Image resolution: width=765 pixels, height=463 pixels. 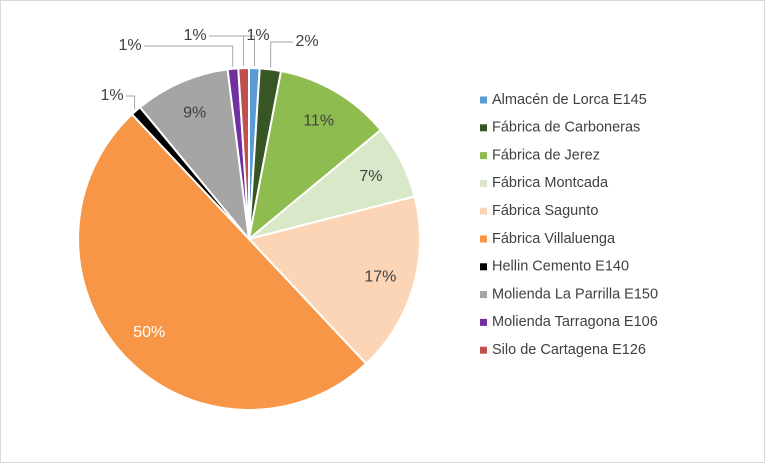 I want to click on legend-label: Fábrica Villaluenga, so click(x=554, y=239).